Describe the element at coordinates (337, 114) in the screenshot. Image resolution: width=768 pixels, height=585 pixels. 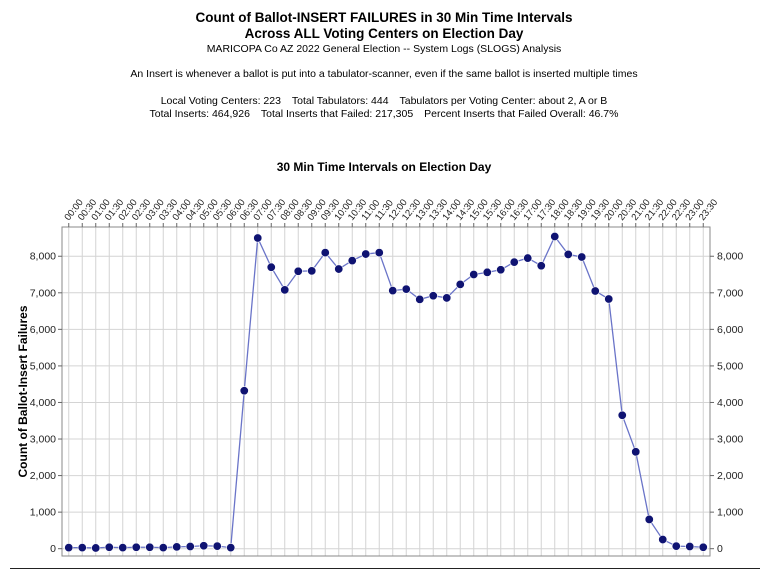
I see `stat-failed-inserts: Total Inserts that Failed: 217,305` at that location.